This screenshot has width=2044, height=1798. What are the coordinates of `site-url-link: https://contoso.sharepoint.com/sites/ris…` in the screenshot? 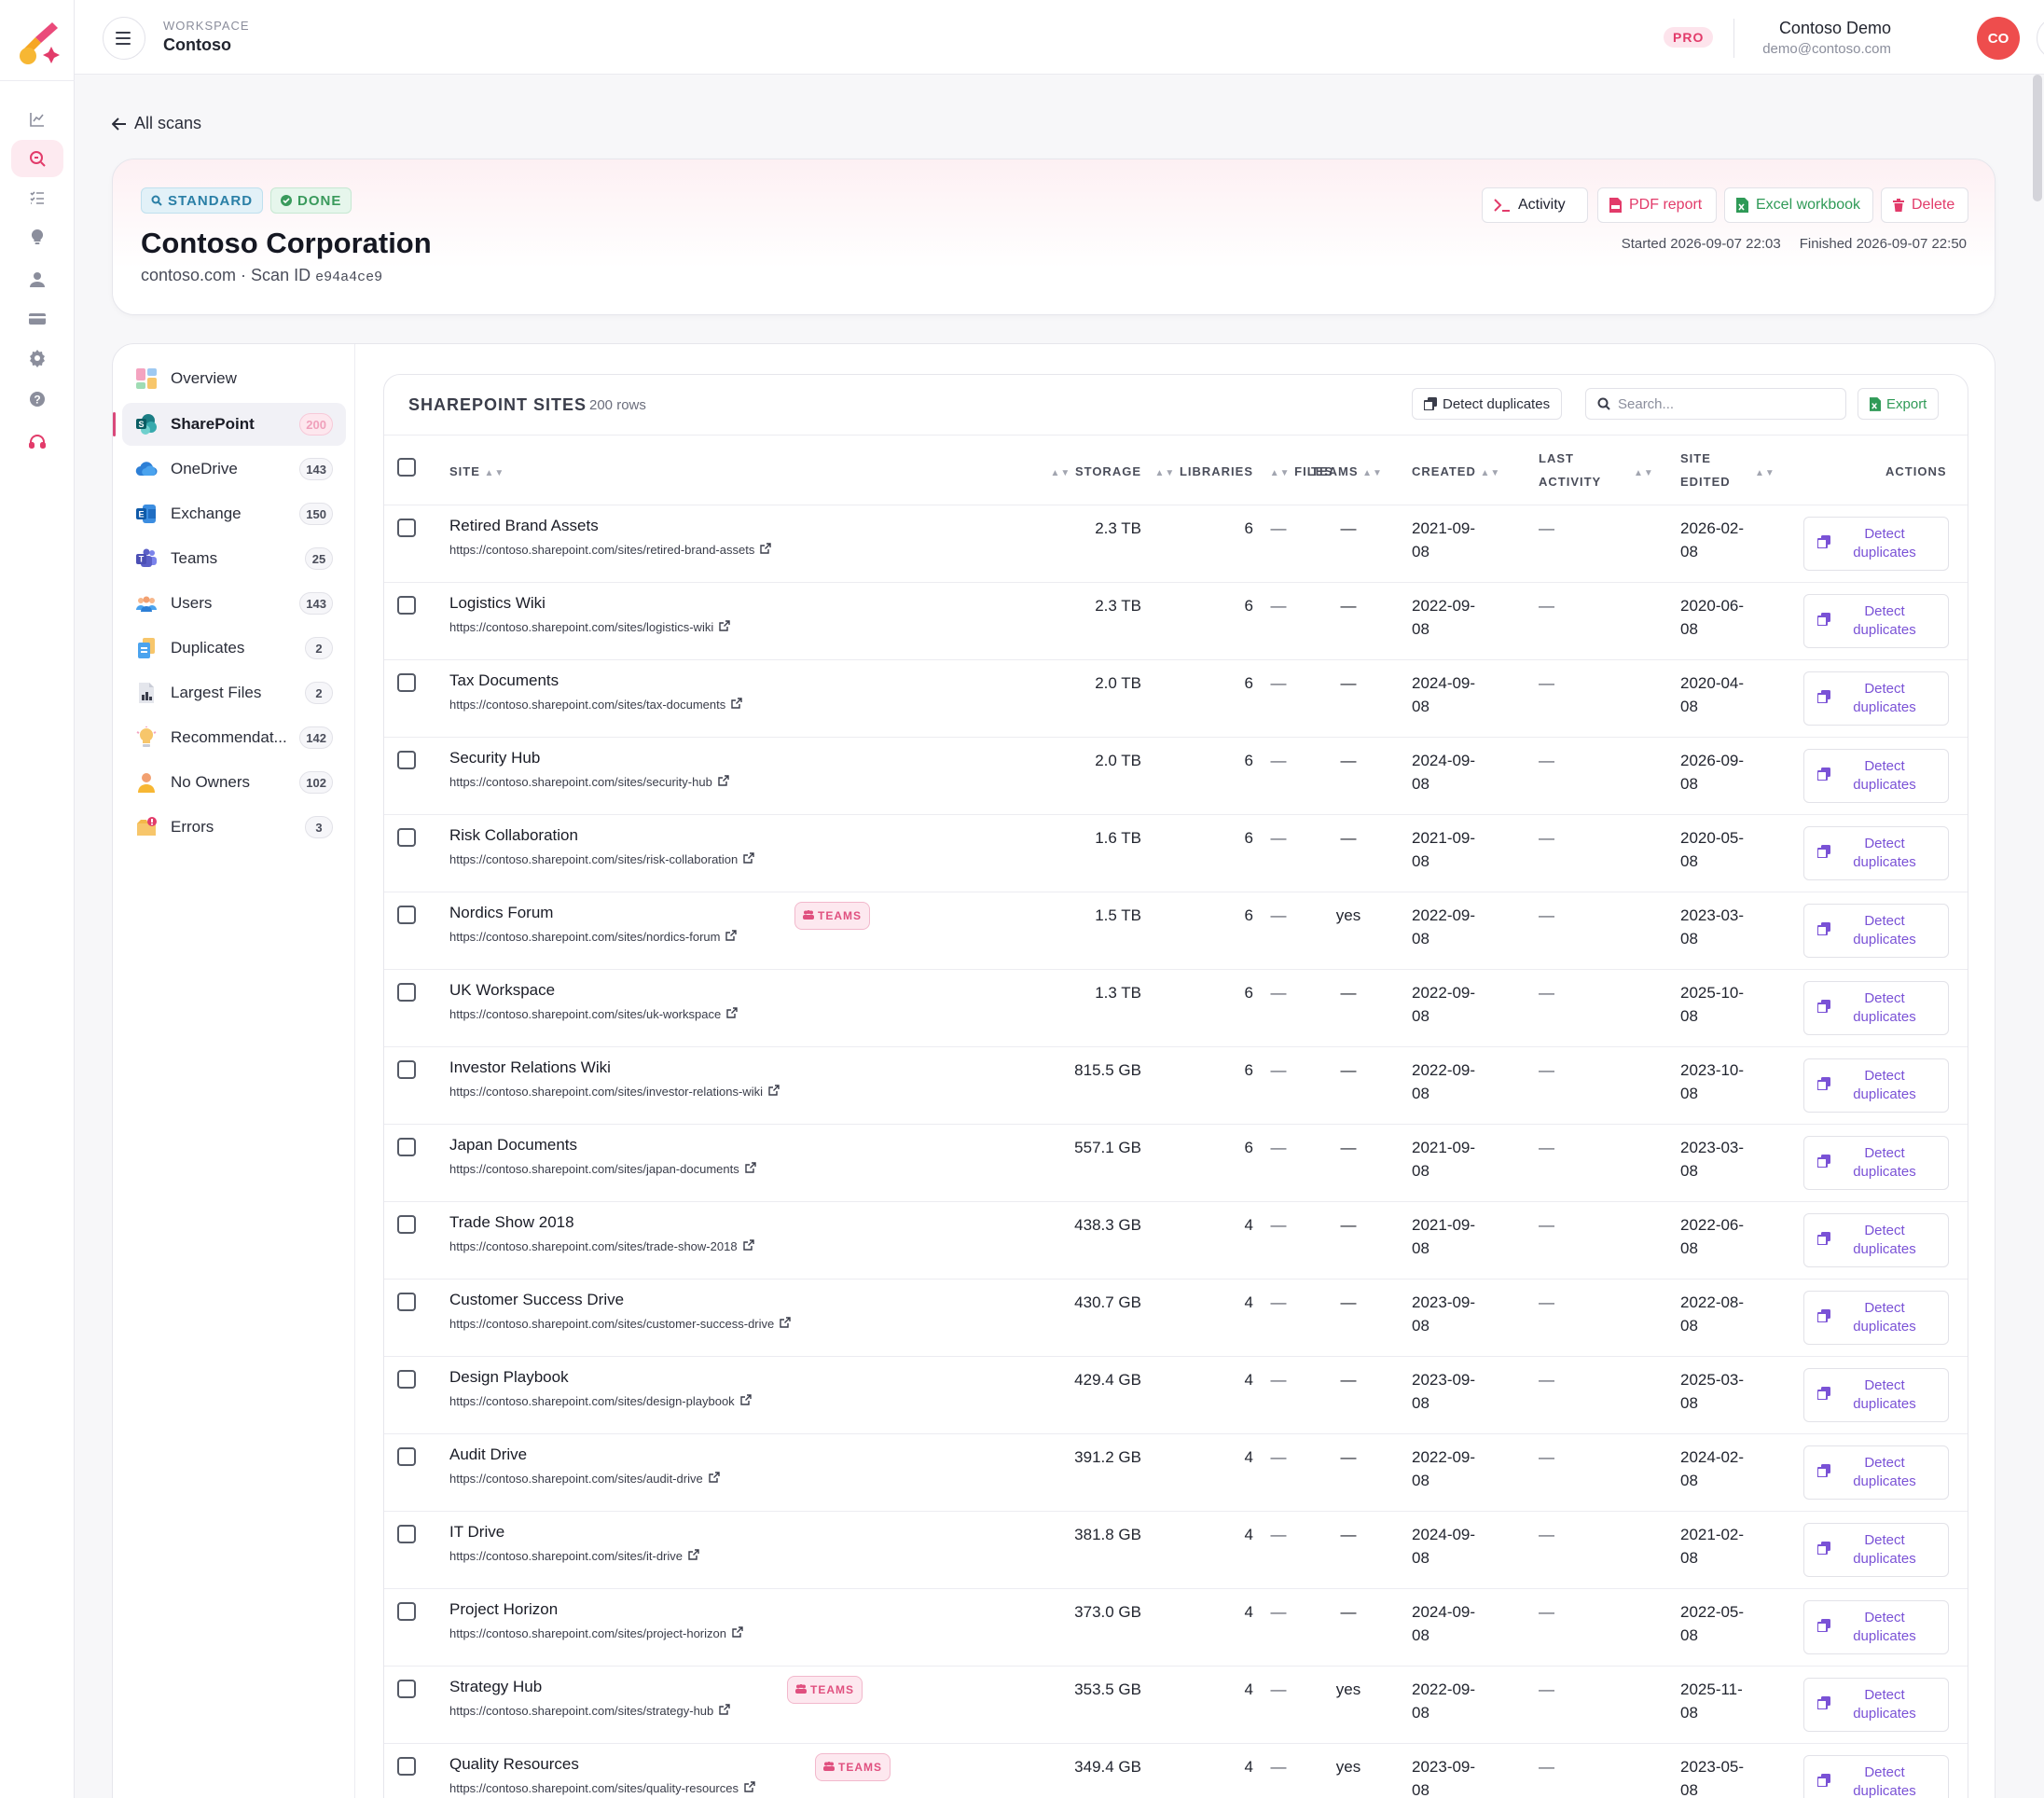 It's located at (601, 859).